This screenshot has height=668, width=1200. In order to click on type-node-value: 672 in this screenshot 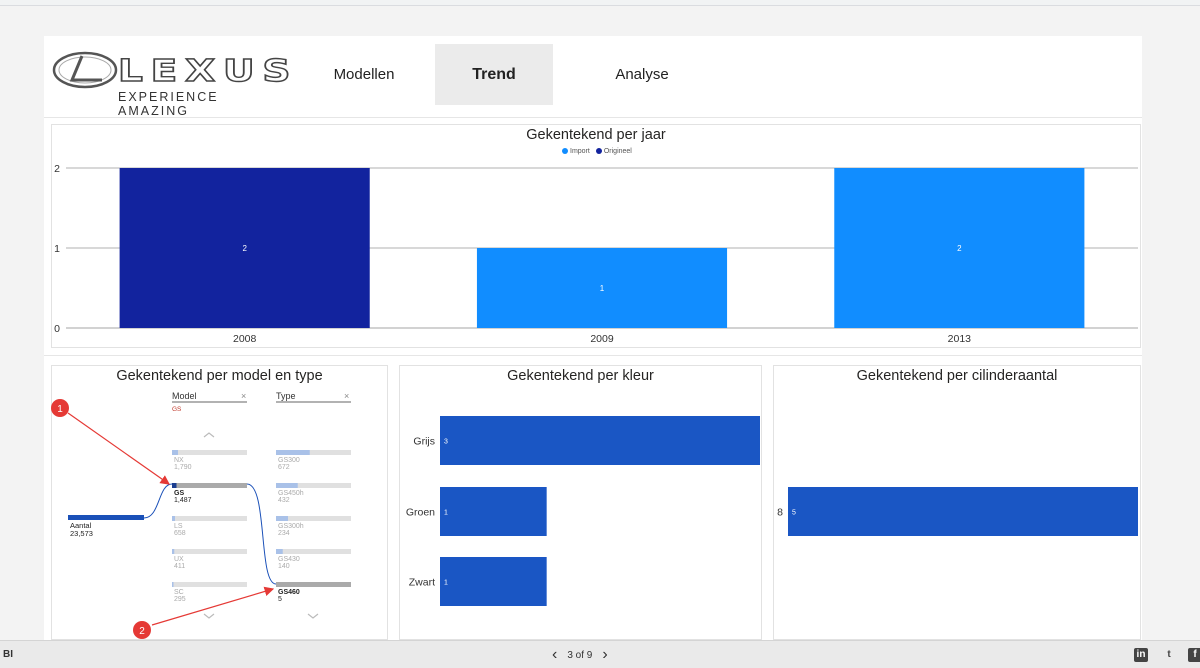, I will do `click(284, 467)`.